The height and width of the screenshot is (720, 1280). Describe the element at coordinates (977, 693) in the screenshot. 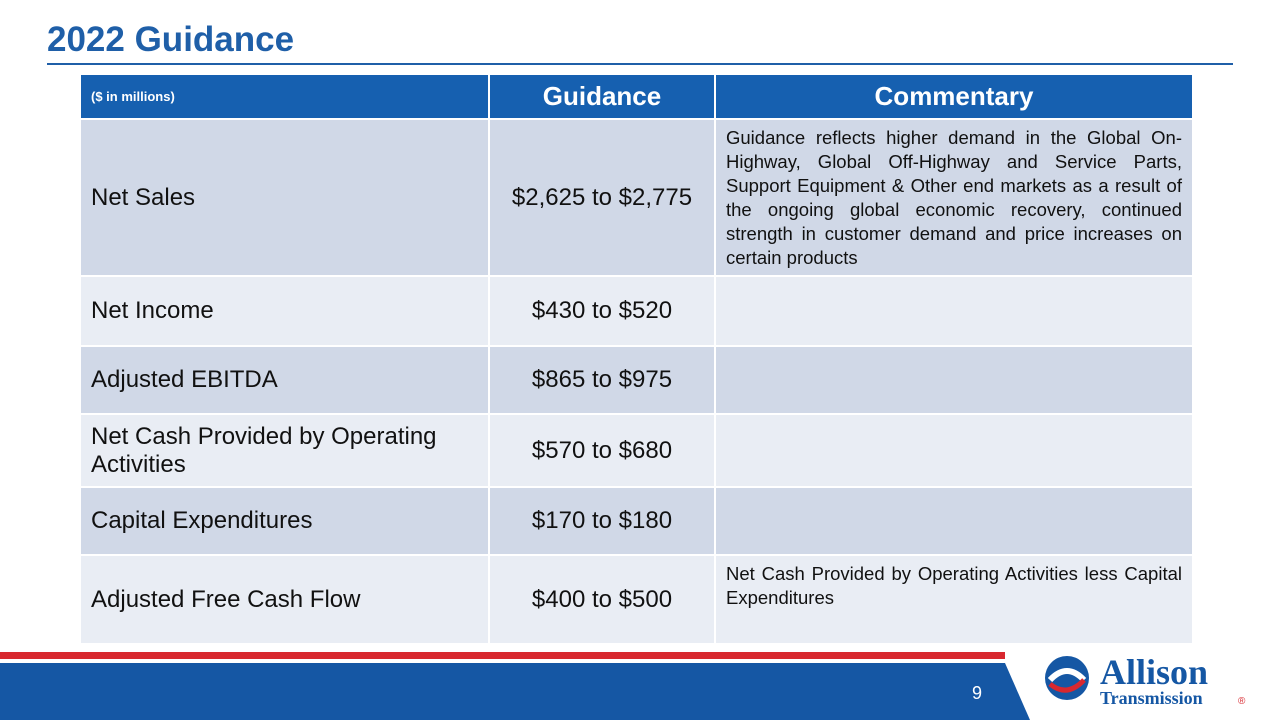

I see `page-number: 9` at that location.